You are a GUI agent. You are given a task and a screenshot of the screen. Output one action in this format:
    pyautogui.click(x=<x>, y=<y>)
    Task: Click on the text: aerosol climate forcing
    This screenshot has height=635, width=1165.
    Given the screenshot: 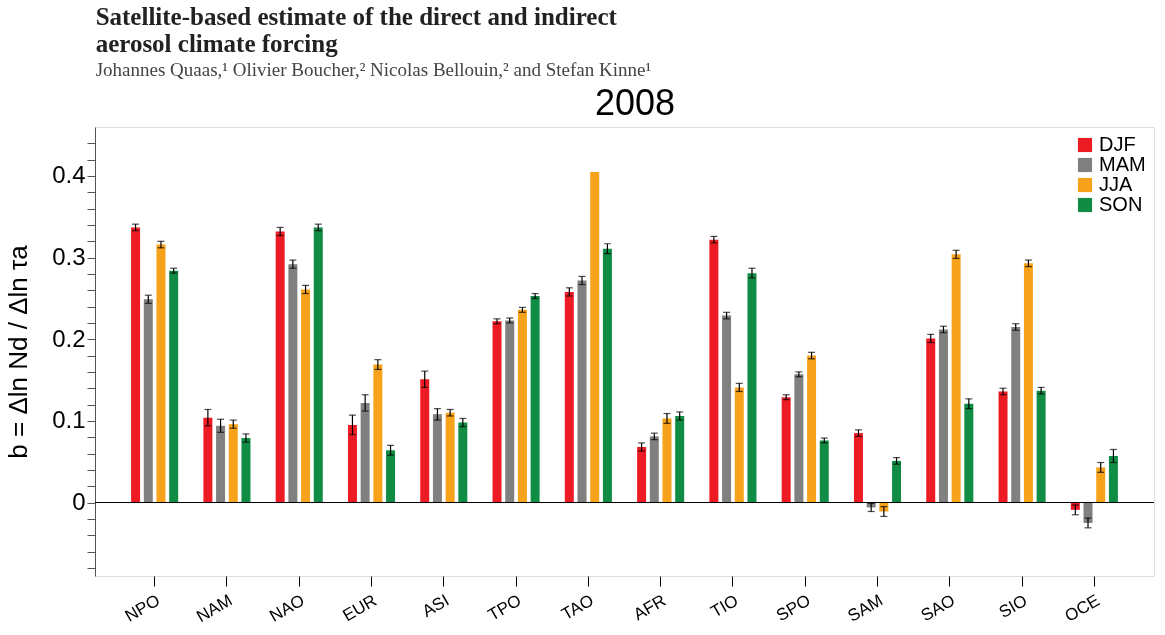 What is the action you would take?
    pyautogui.click(x=216, y=43)
    